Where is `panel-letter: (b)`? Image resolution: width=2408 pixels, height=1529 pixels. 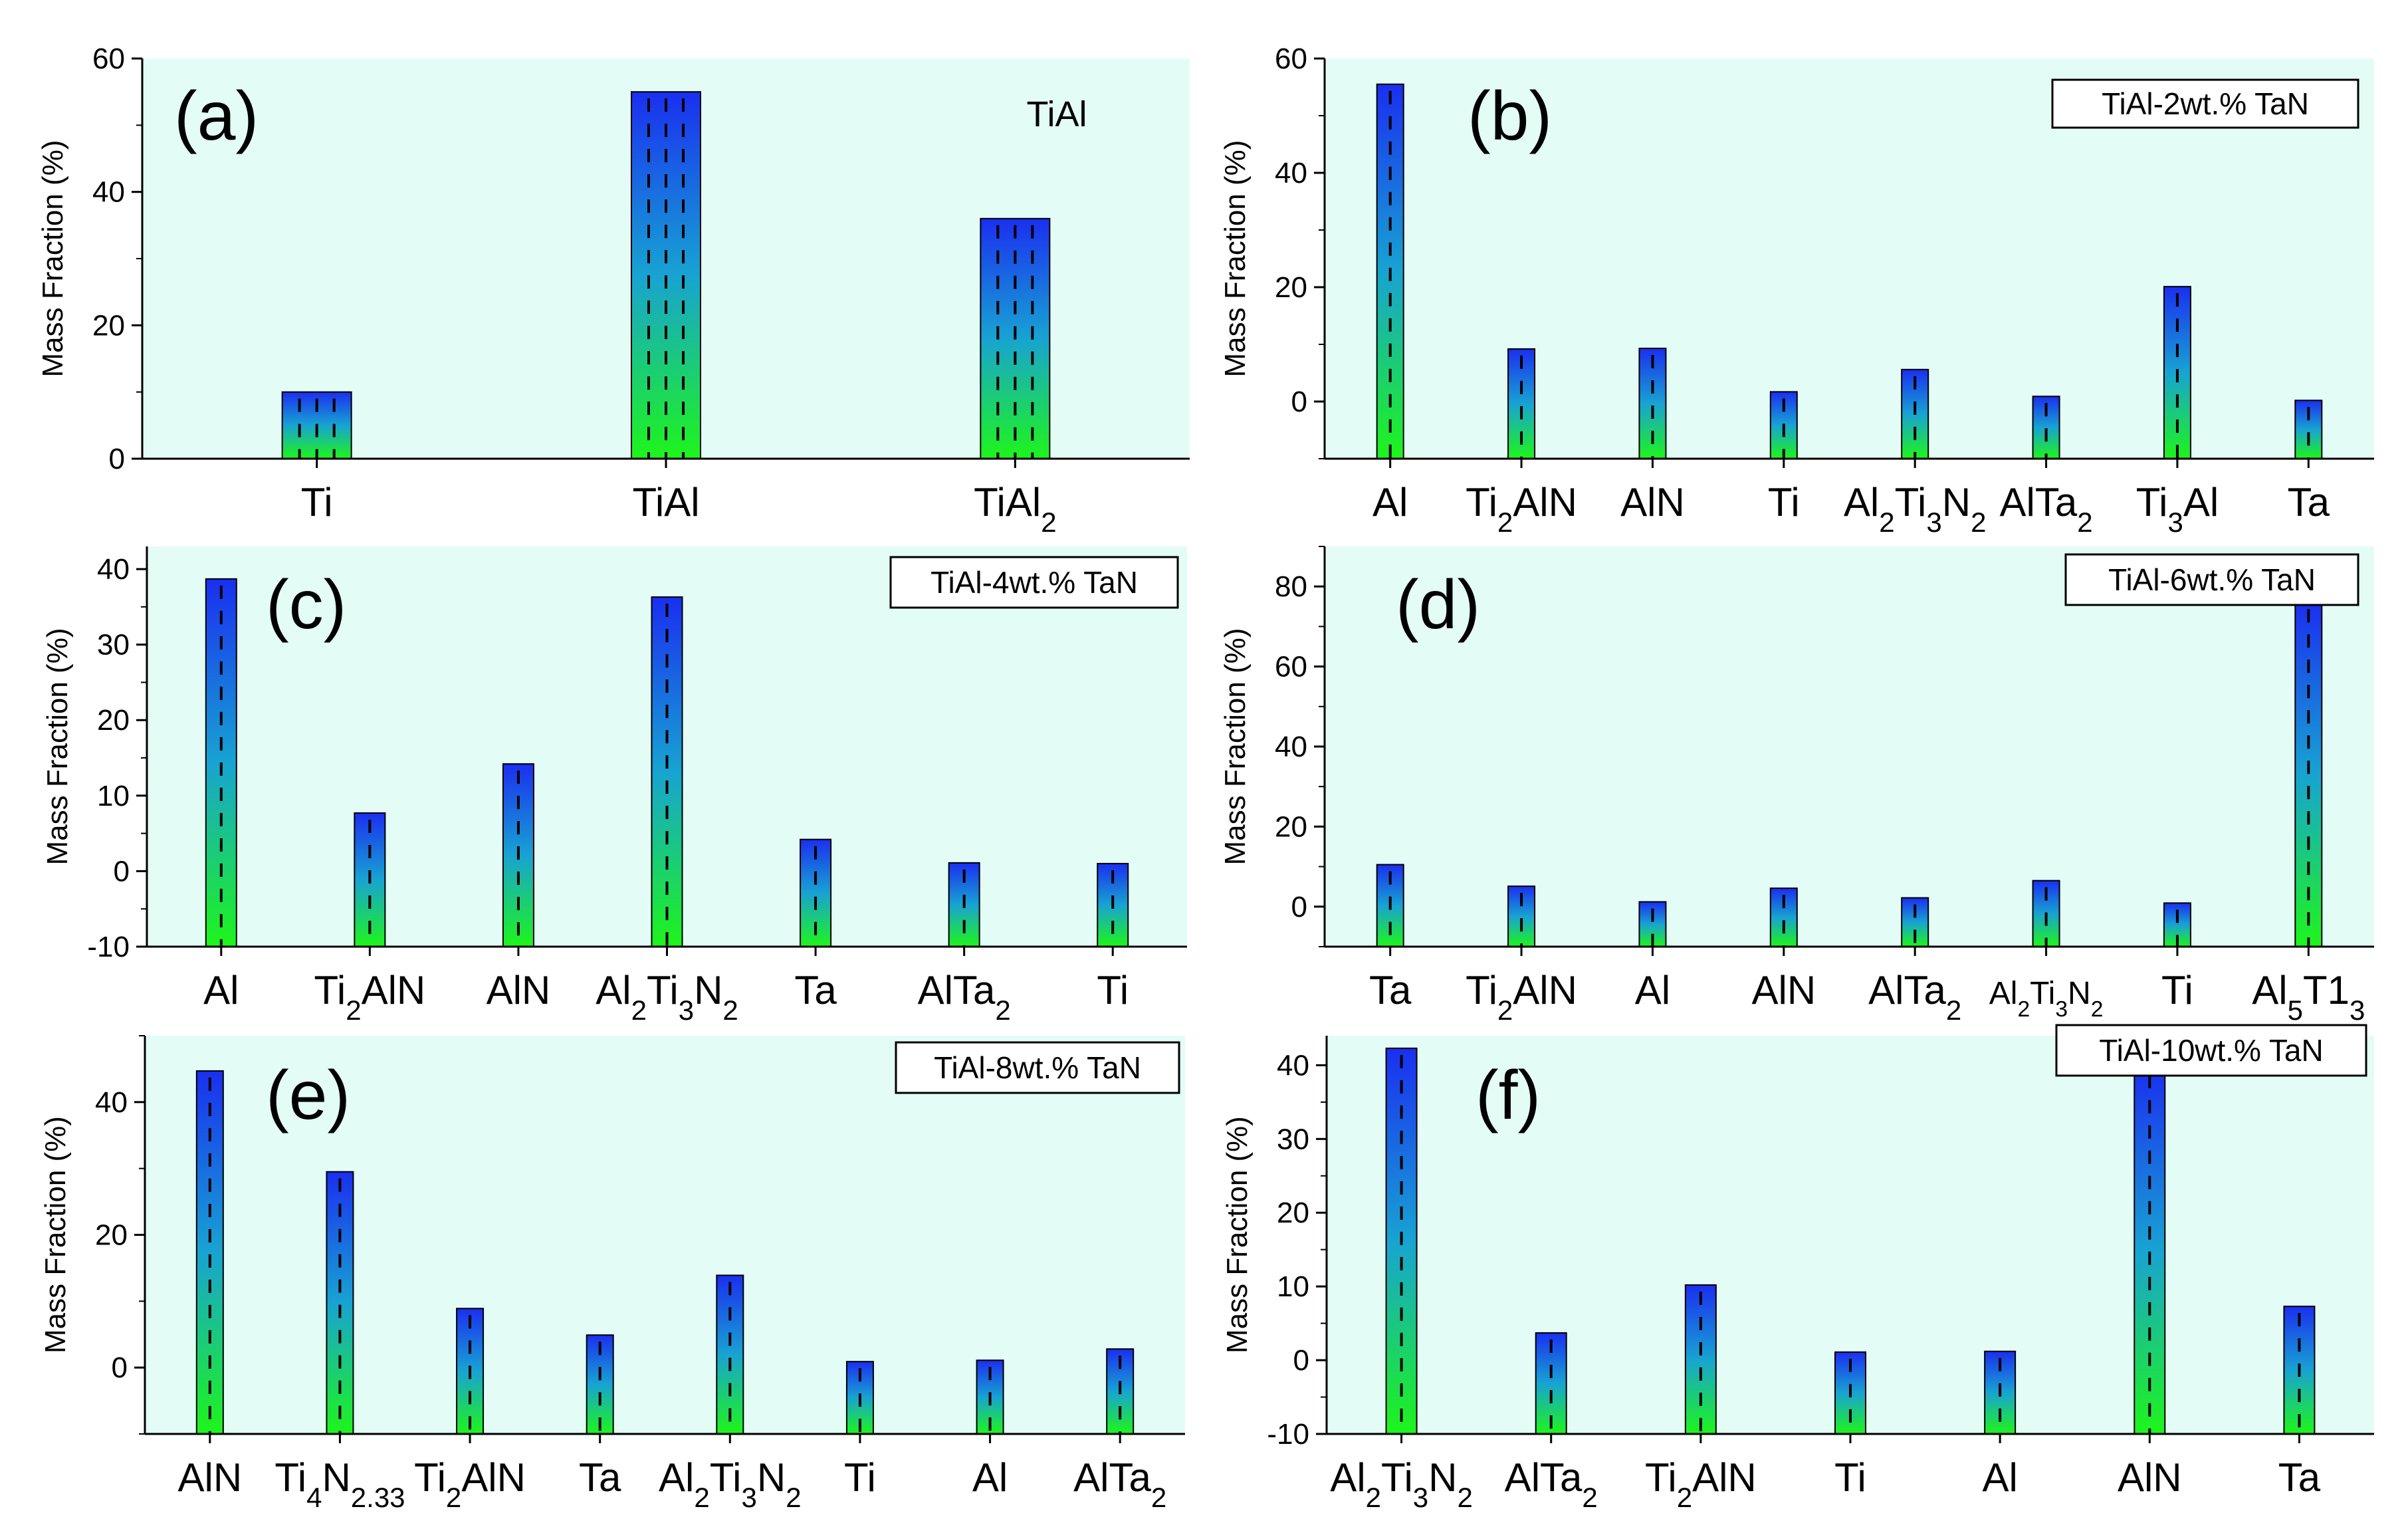 panel-letter: (b) is located at coordinates (1510, 116).